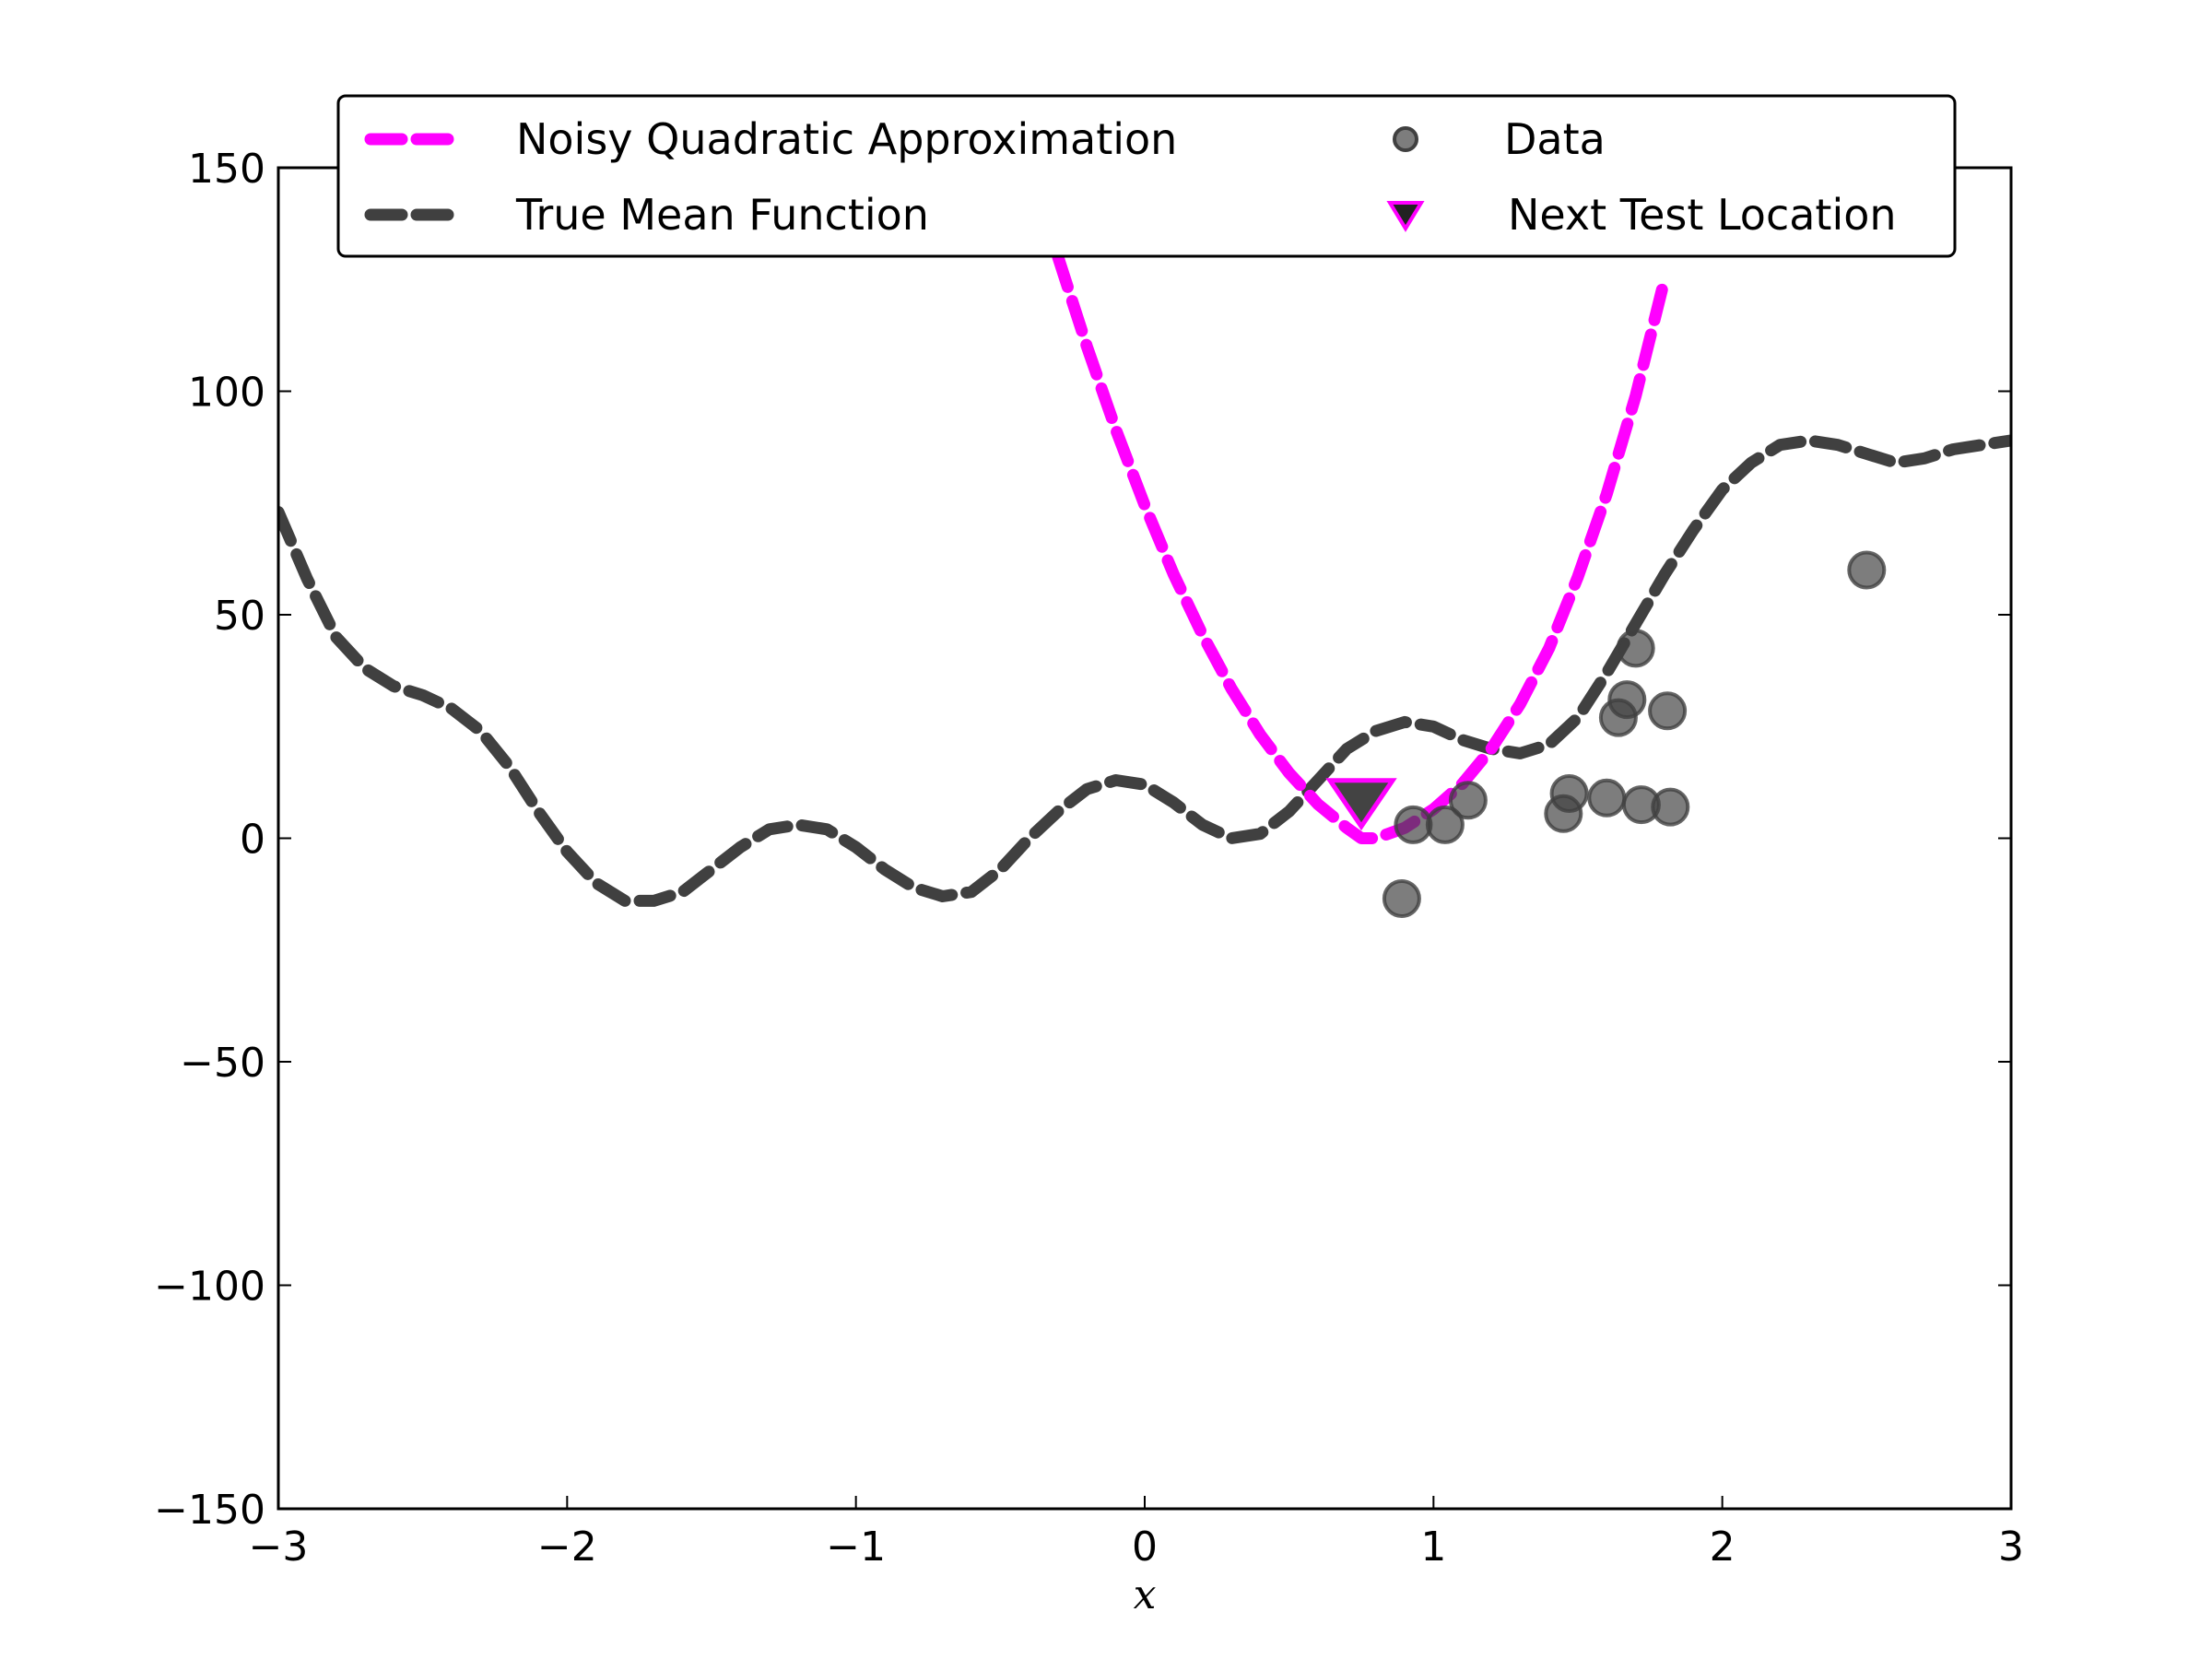  Describe the element at coordinates (1722, 1547) in the screenshot. I see `x-tick-label-5: 2` at that location.